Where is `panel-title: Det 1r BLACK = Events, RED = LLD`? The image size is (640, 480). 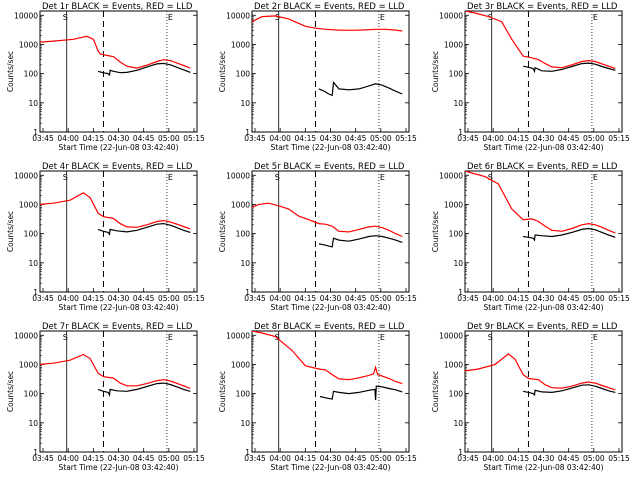 panel-title: Det 1r BLACK = Events, RED = LLD is located at coordinates (117, 7).